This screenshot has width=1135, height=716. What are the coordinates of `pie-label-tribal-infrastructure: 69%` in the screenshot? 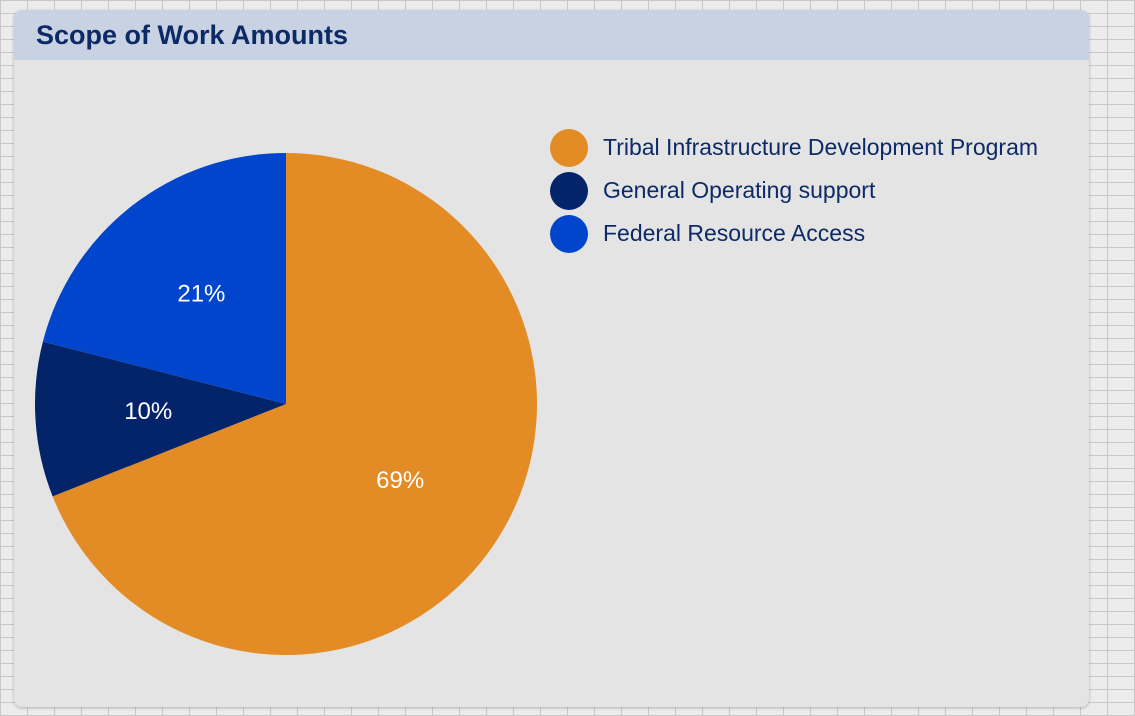 It's located at (400, 480).